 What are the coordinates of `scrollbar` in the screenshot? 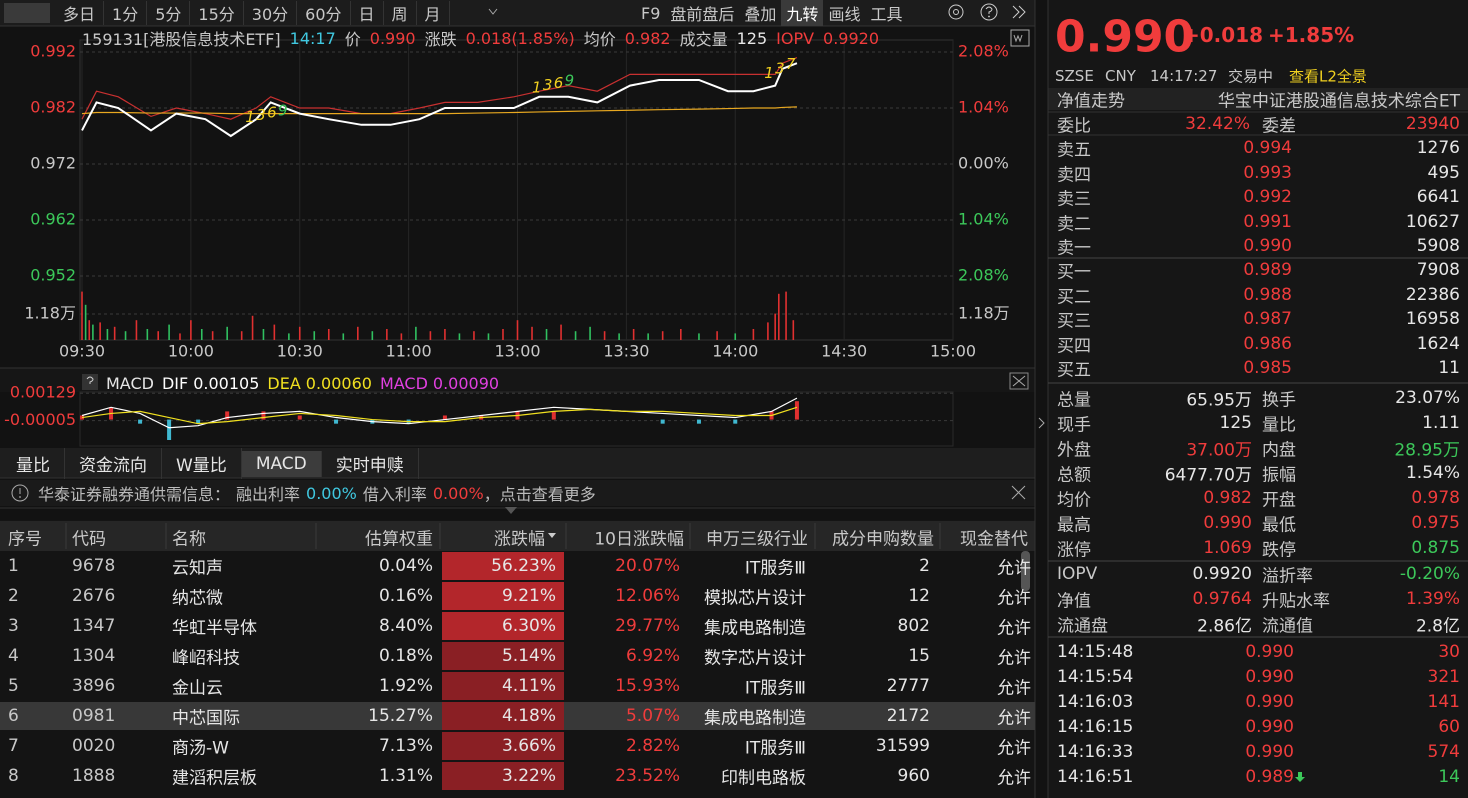 It's located at (1025, 571).